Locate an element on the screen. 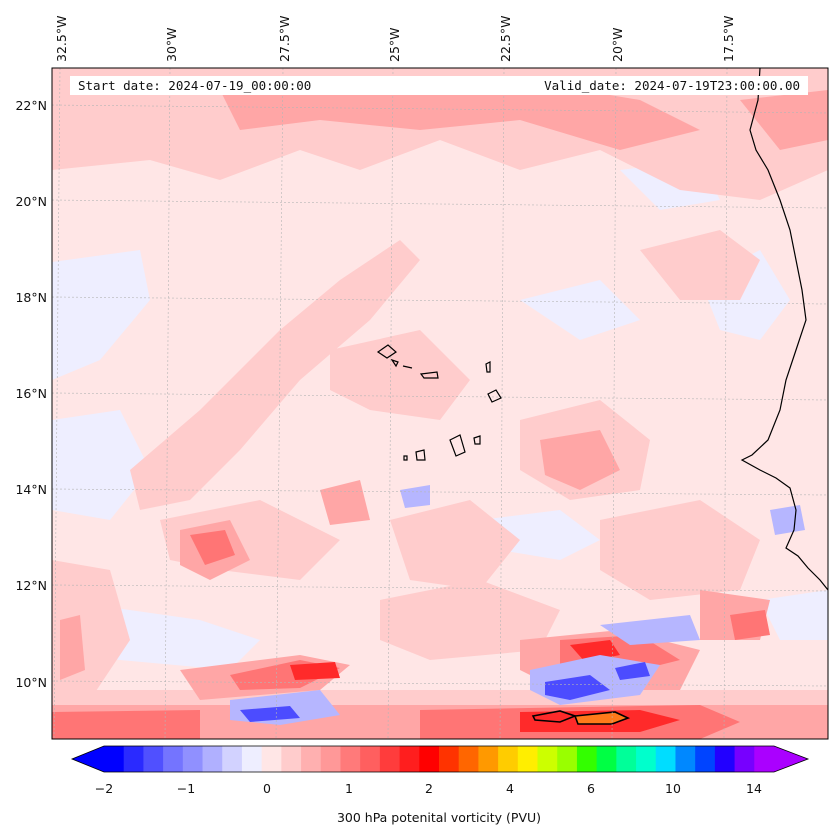  cape-verde-islands is located at coordinates (439, 402).